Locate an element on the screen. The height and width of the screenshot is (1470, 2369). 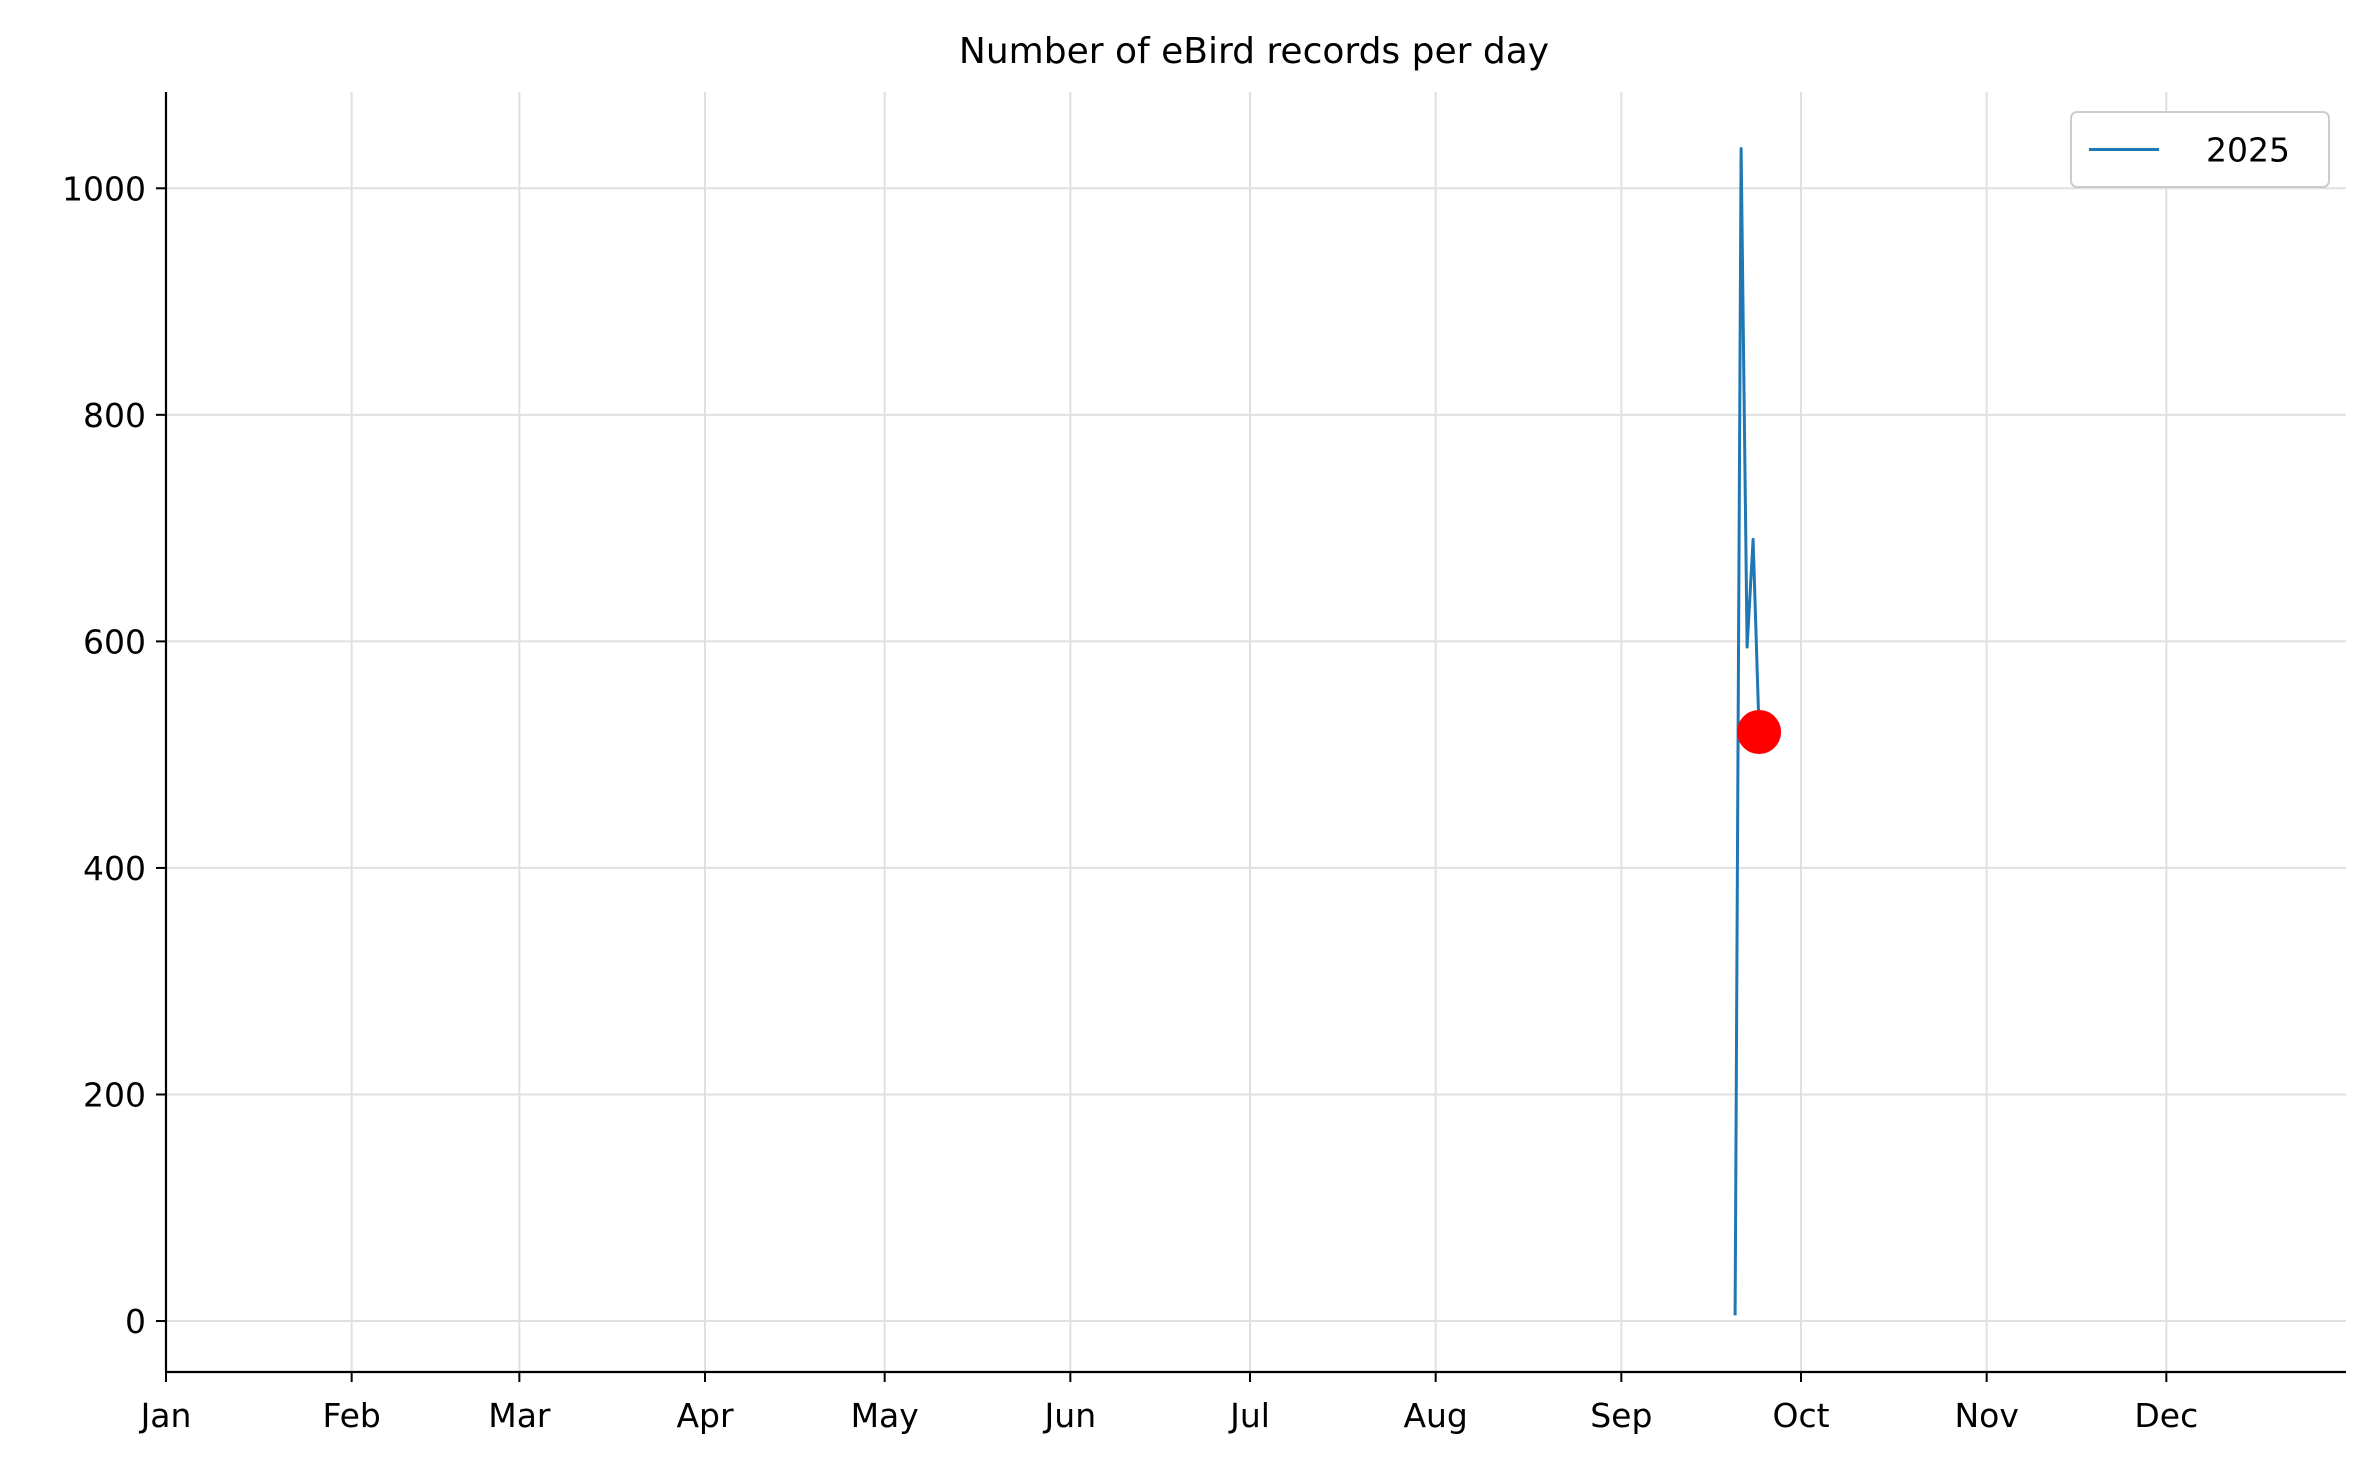
x-tick-label: Nov is located at coordinates (1986, 1415).